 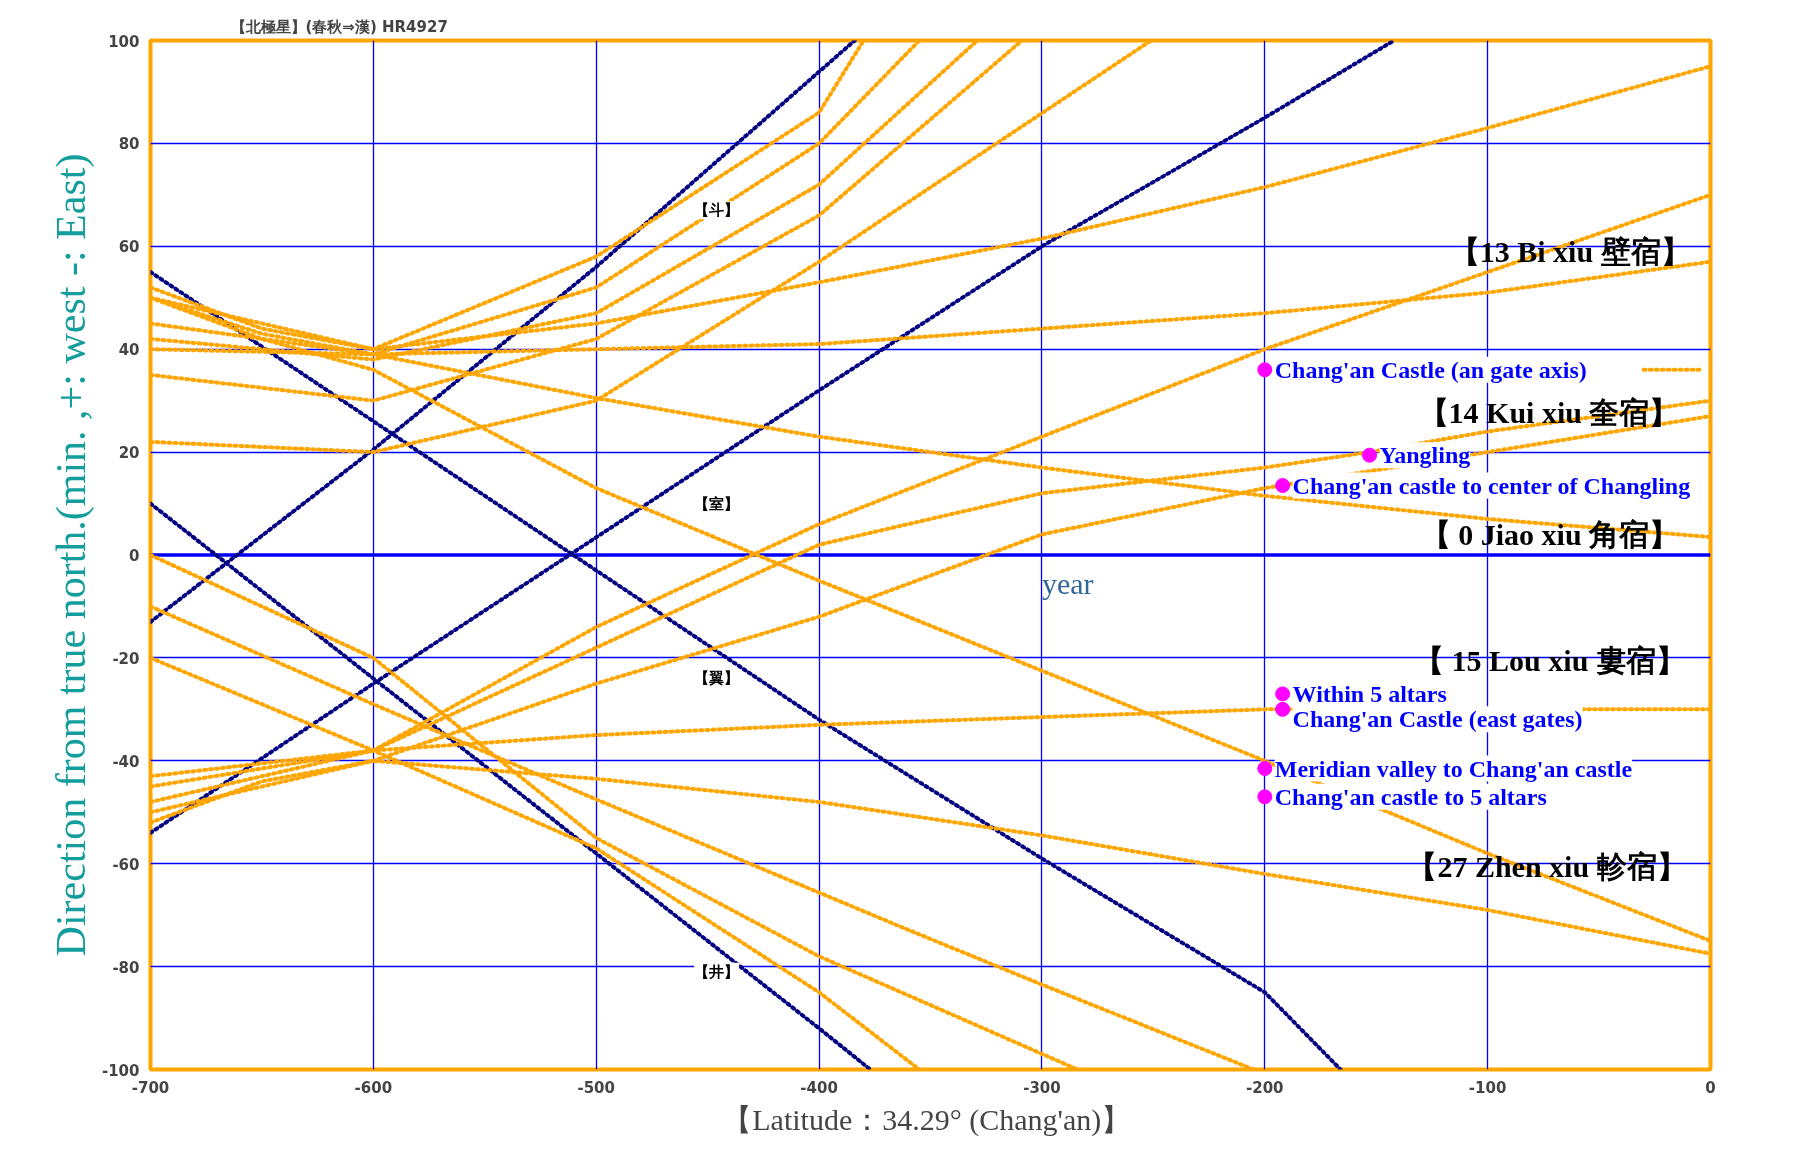 What do you see at coordinates (124, 41) in the screenshot?
I see `y-tick-label: 100` at bounding box center [124, 41].